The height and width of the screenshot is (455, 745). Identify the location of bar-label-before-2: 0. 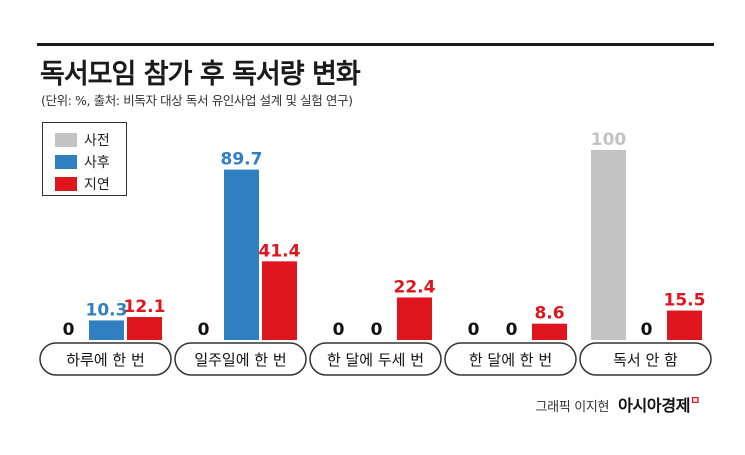
(204, 330).